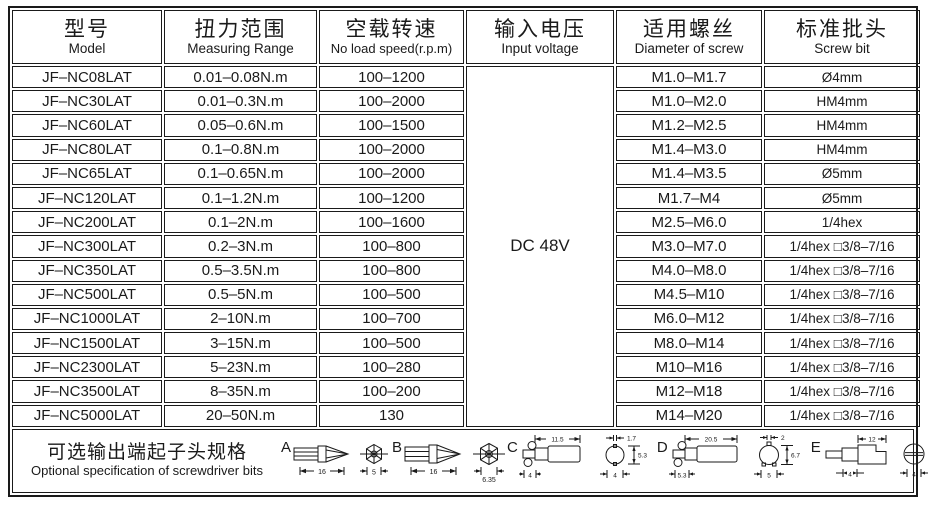 This screenshot has height=512, width=930. I want to click on svg-text: 5.3, so click(681, 475).